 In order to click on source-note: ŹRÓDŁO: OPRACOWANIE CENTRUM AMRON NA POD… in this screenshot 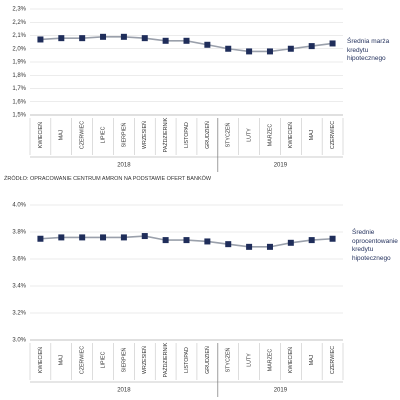, I will do `click(108, 179)`.